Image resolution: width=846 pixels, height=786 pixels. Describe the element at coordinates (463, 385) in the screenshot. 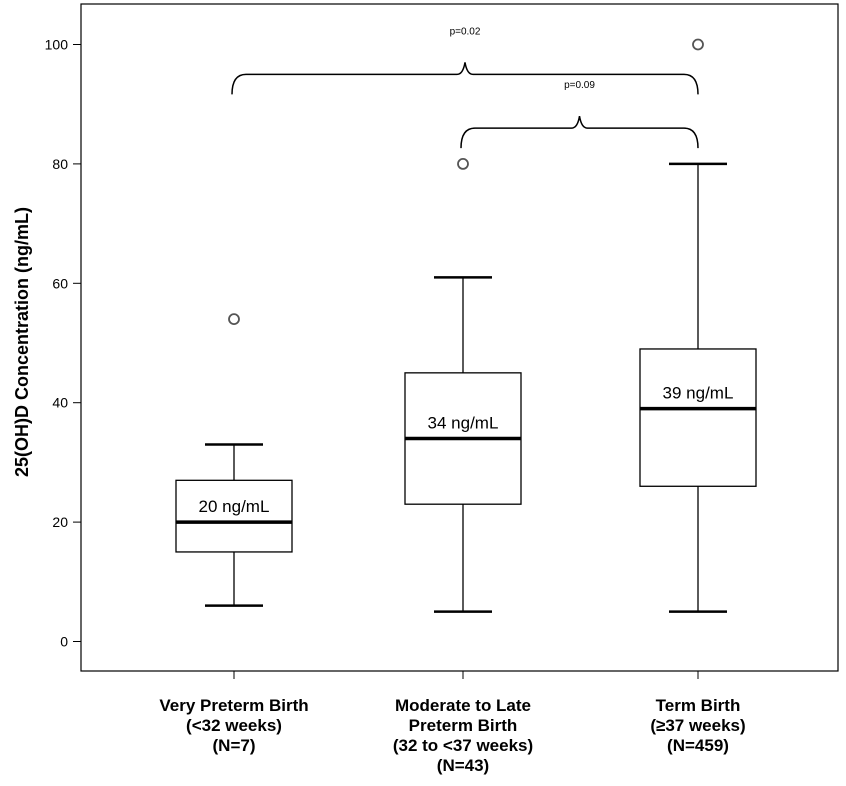

I see `box-group: 34 ng/mL` at that location.